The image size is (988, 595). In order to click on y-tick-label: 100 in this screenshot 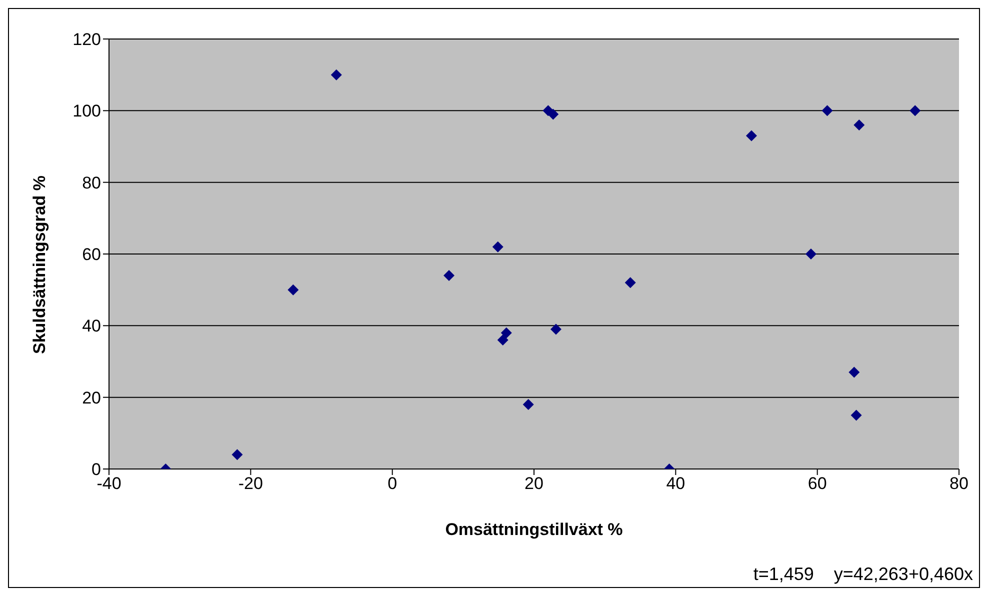, I will do `click(86, 111)`.